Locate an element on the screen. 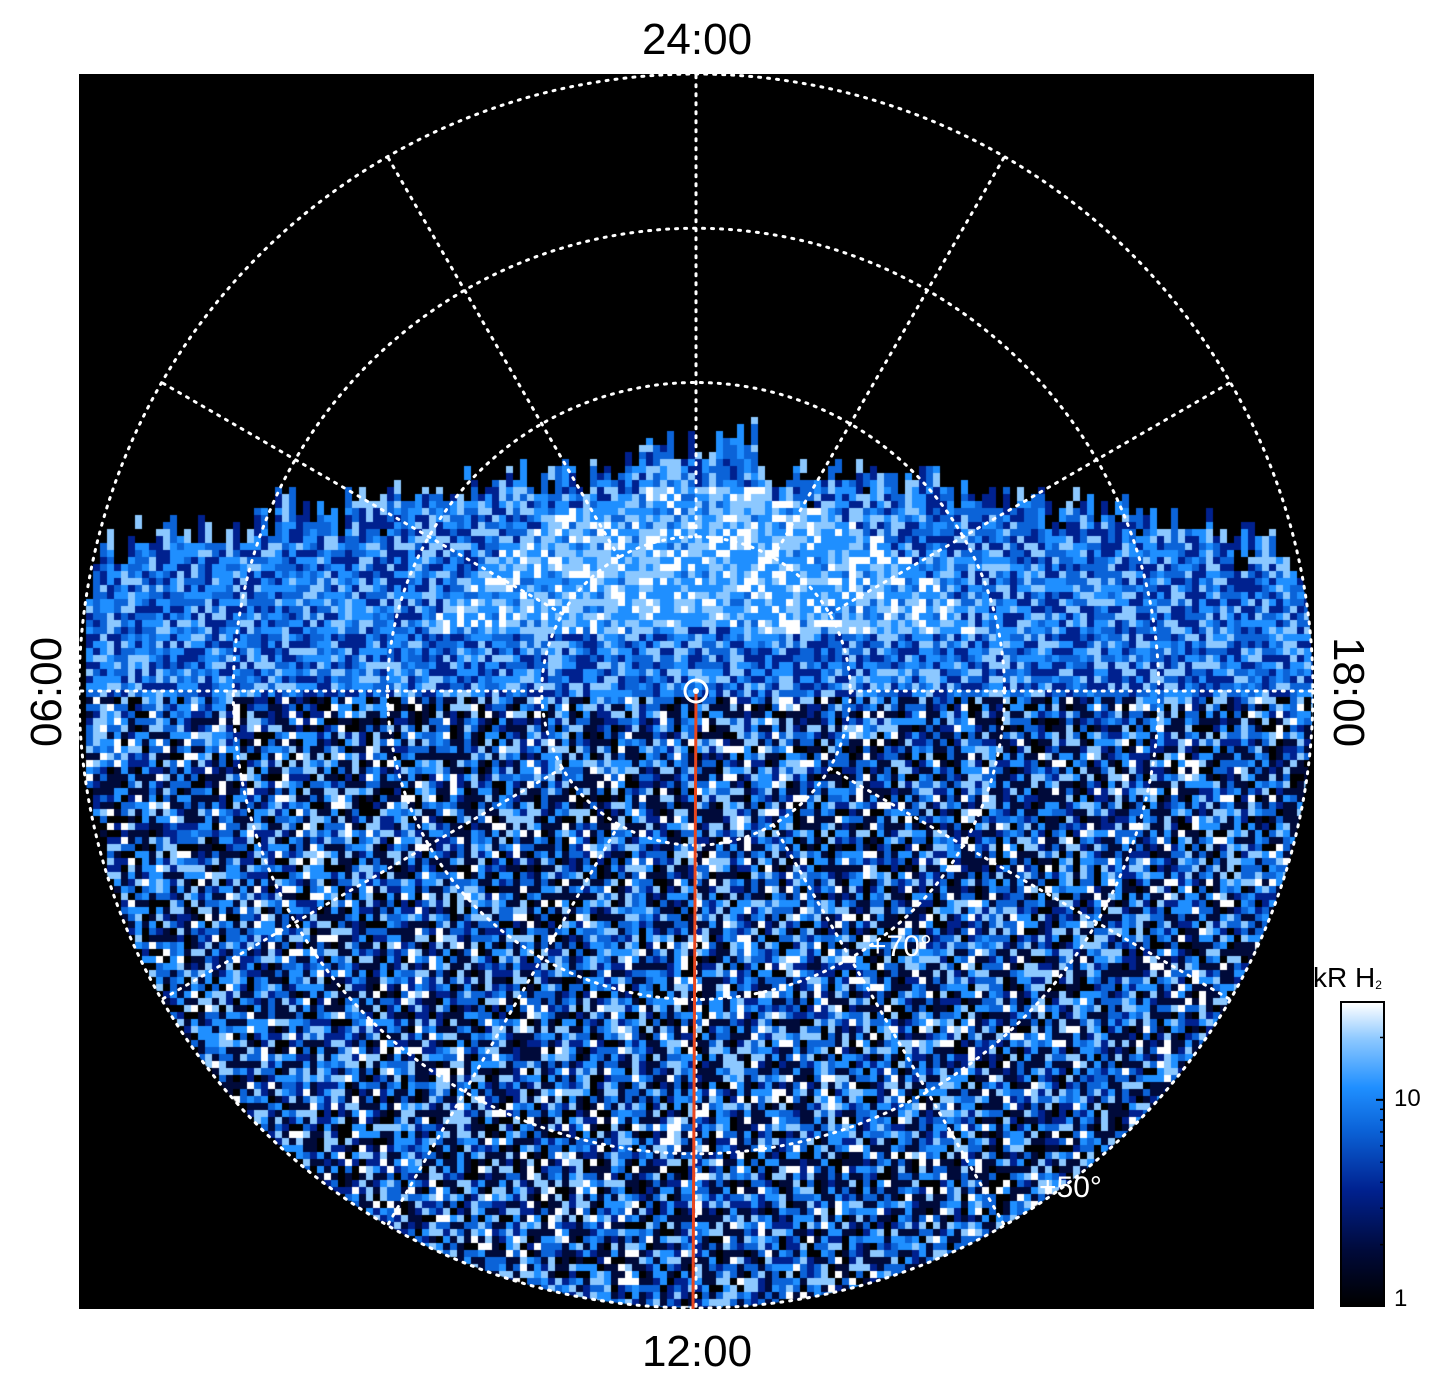 The image size is (1447, 1384). pole-marker-ring is located at coordinates (696, 691).